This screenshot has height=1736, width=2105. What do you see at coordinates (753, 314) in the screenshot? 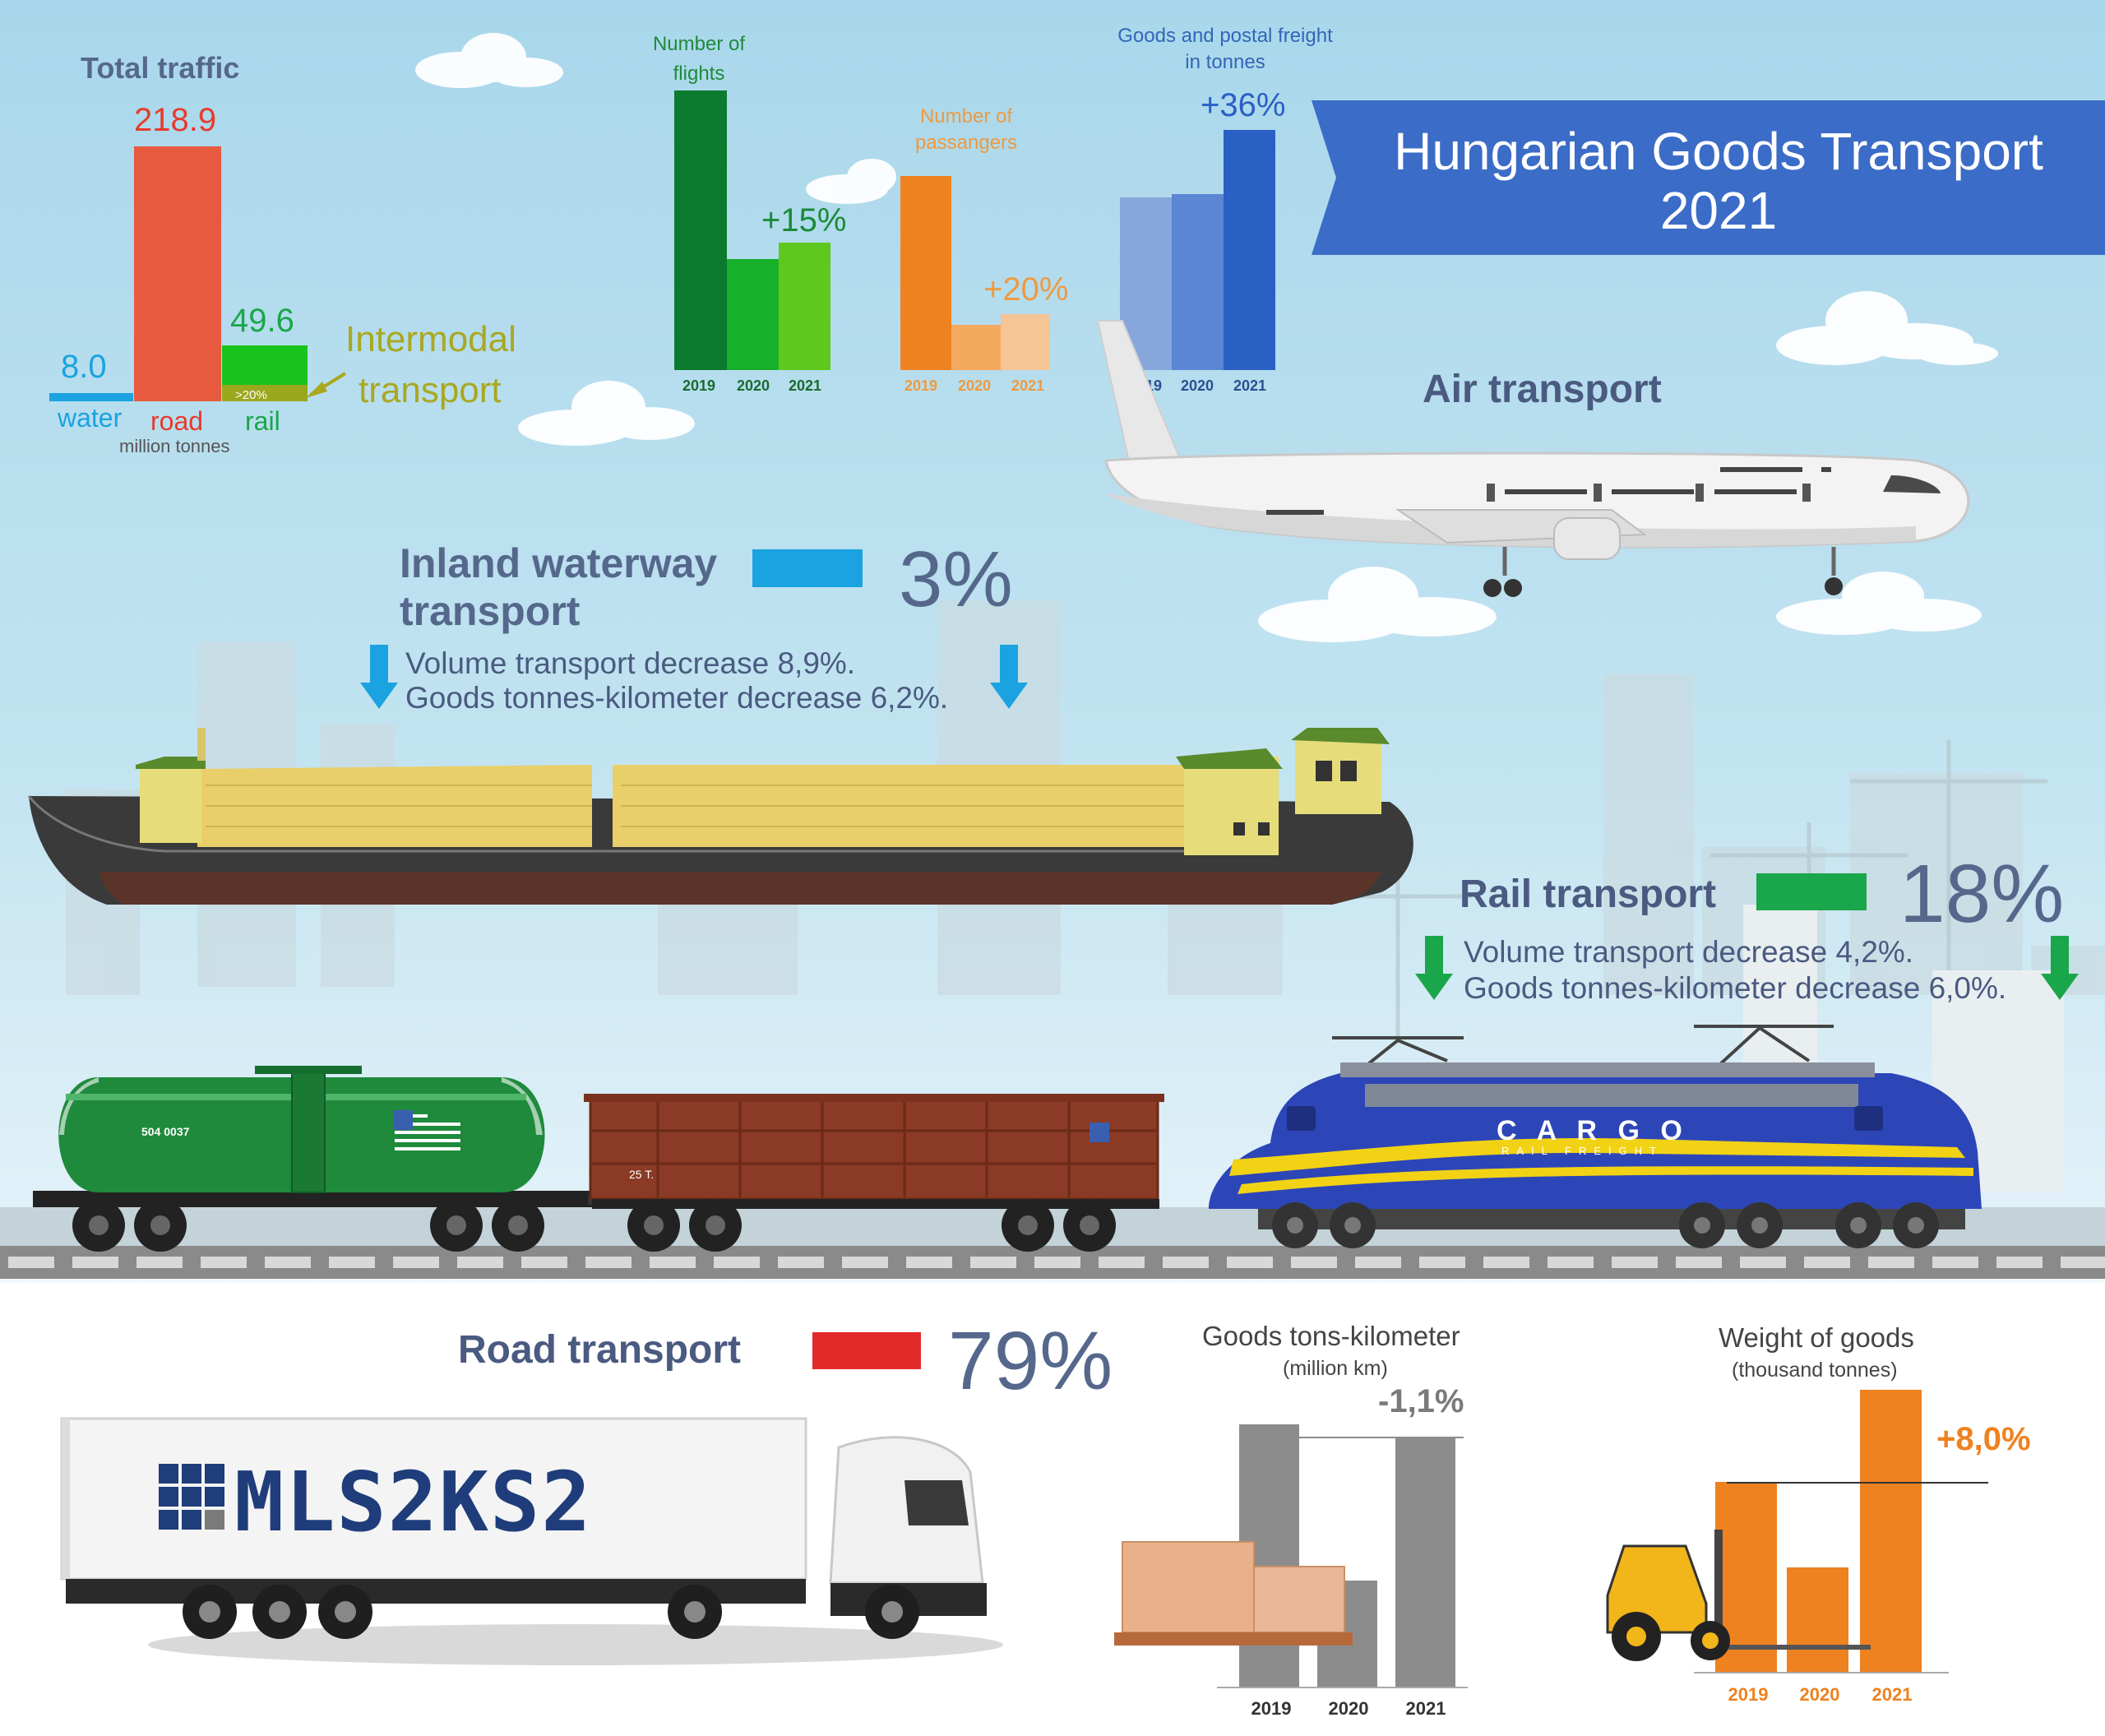
I see `bar-flights-2020` at bounding box center [753, 314].